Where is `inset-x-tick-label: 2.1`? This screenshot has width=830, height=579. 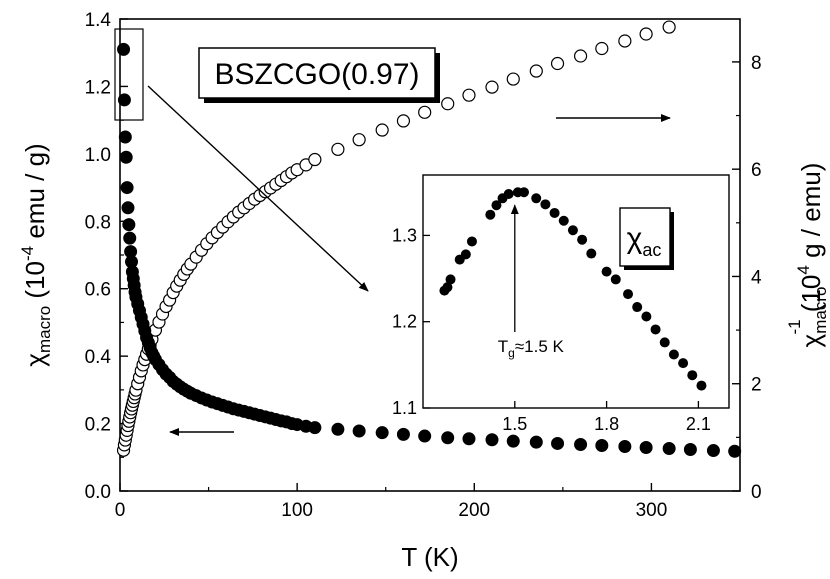 inset-x-tick-label: 2.1 is located at coordinates (698, 424).